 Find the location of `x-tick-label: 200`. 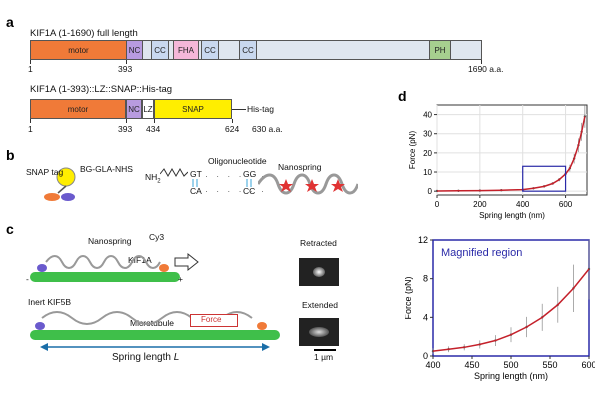

x-tick-label: 200 is located at coordinates (480, 204).